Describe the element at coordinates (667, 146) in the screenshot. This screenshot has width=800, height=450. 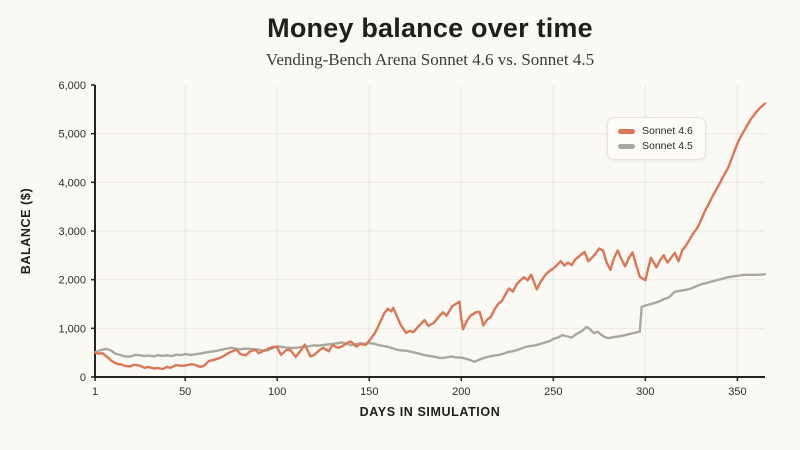
I see `legend-label-sonnet-45: Sonnet 4.5` at that location.